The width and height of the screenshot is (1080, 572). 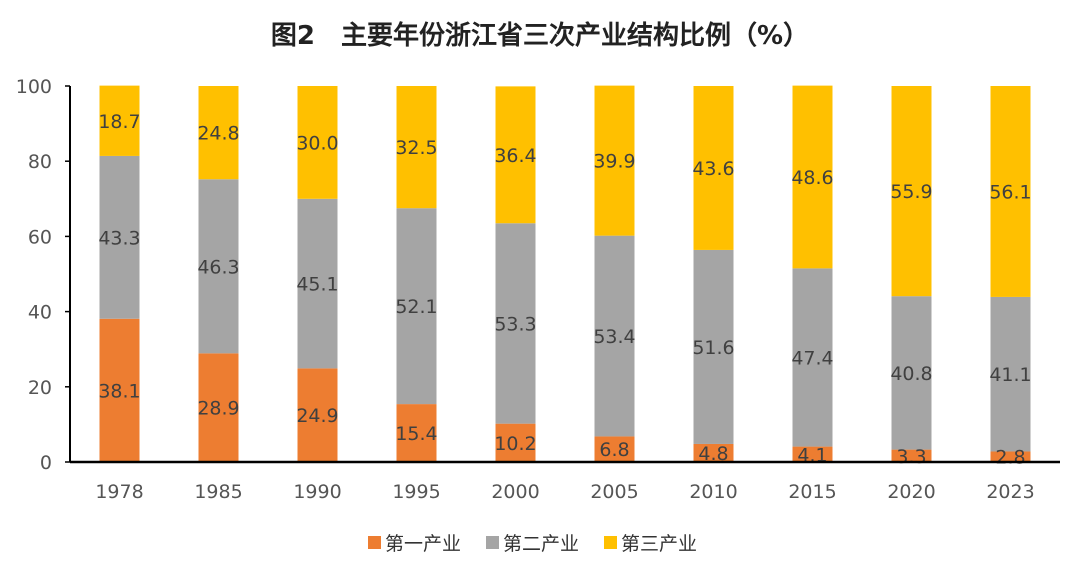 I want to click on data-label: 41.1, so click(x=1010, y=375).